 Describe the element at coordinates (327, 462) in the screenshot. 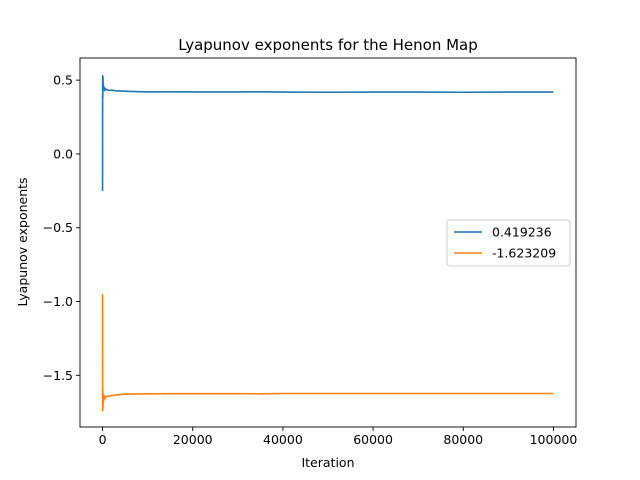

I see `x-axis-label: Iteration` at that location.